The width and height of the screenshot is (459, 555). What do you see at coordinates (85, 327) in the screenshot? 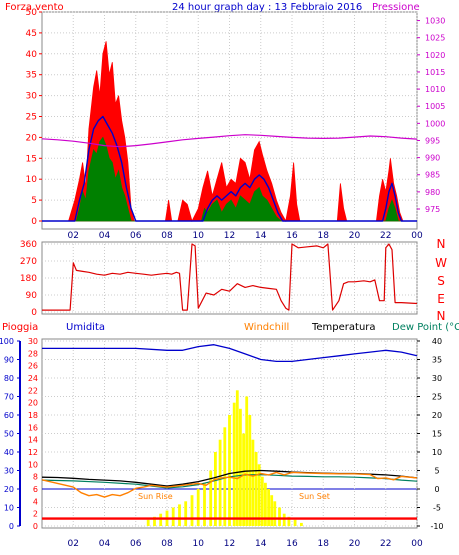
I see `humidity-axis-title: Umidita` at bounding box center [85, 327].